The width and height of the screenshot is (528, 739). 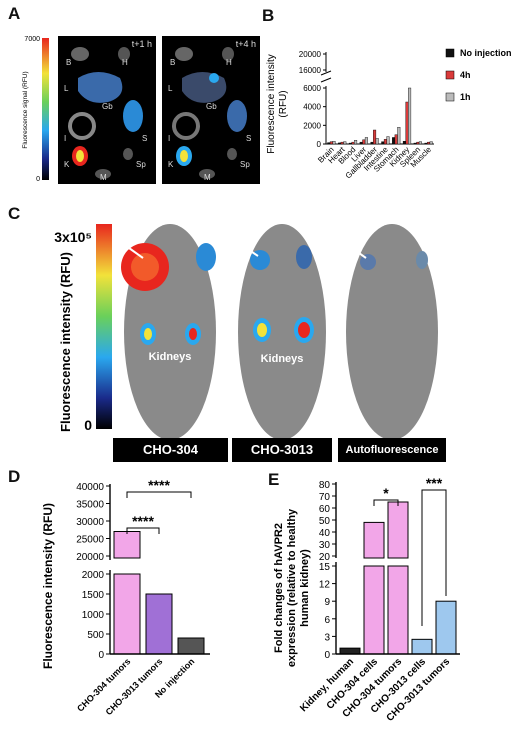 I want to click on panel-label-b: B, so click(x=268, y=15).